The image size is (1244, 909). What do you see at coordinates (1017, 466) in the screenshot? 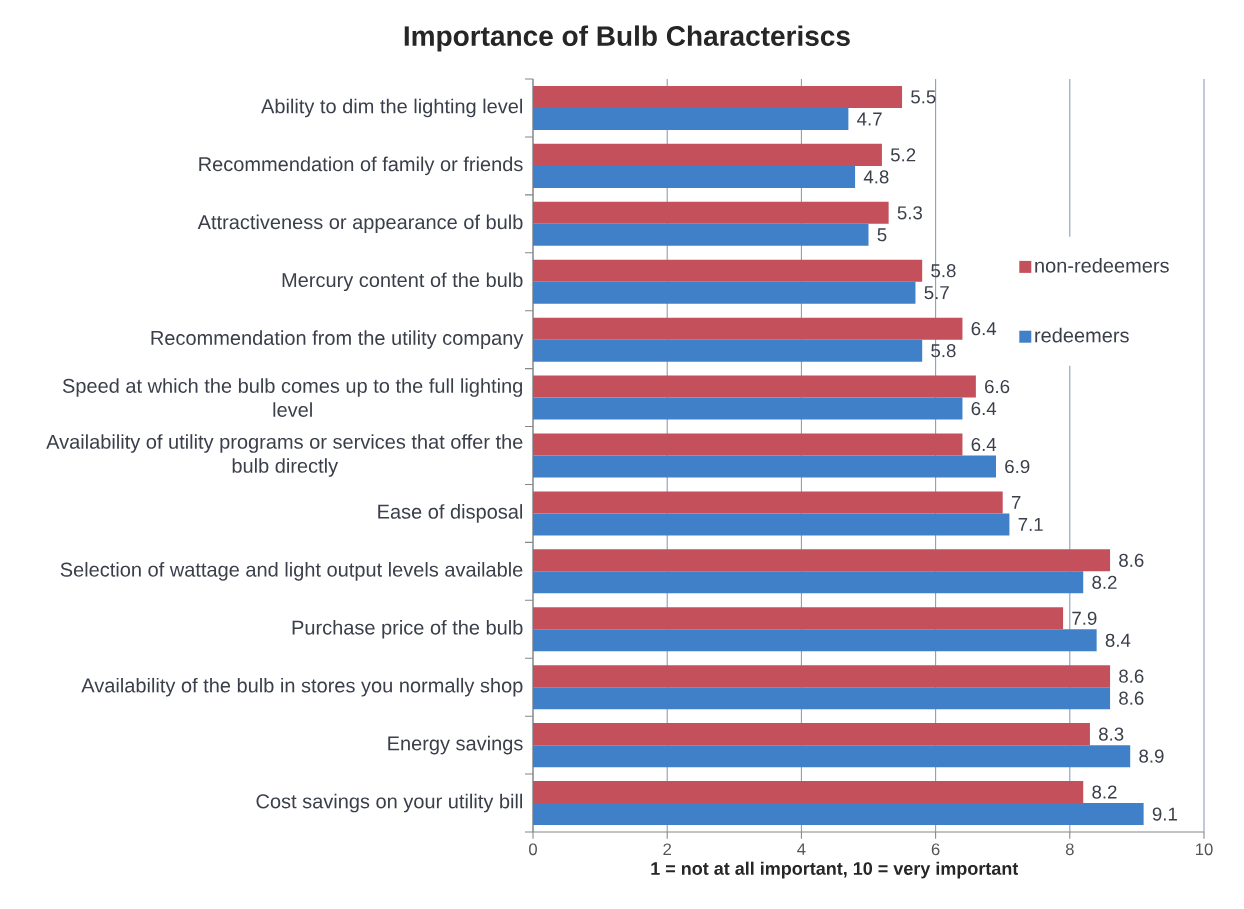
I see `data-label: 6.9` at bounding box center [1017, 466].